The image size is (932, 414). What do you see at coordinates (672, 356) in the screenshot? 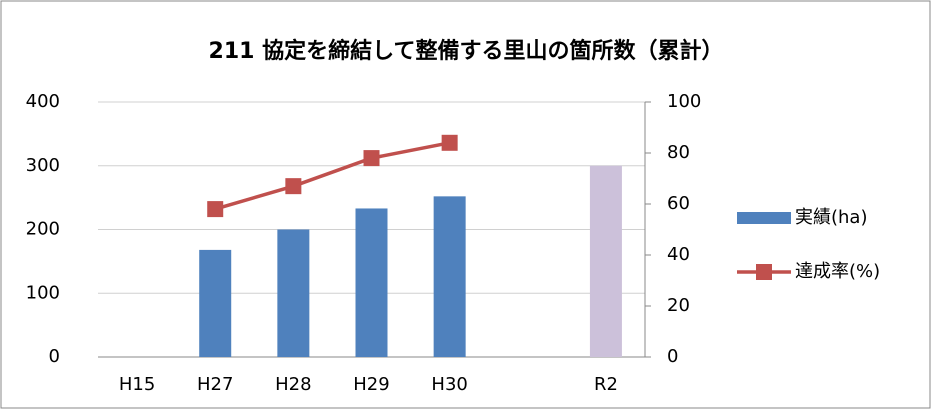
I see `y2-tick-label: 0` at bounding box center [672, 356].